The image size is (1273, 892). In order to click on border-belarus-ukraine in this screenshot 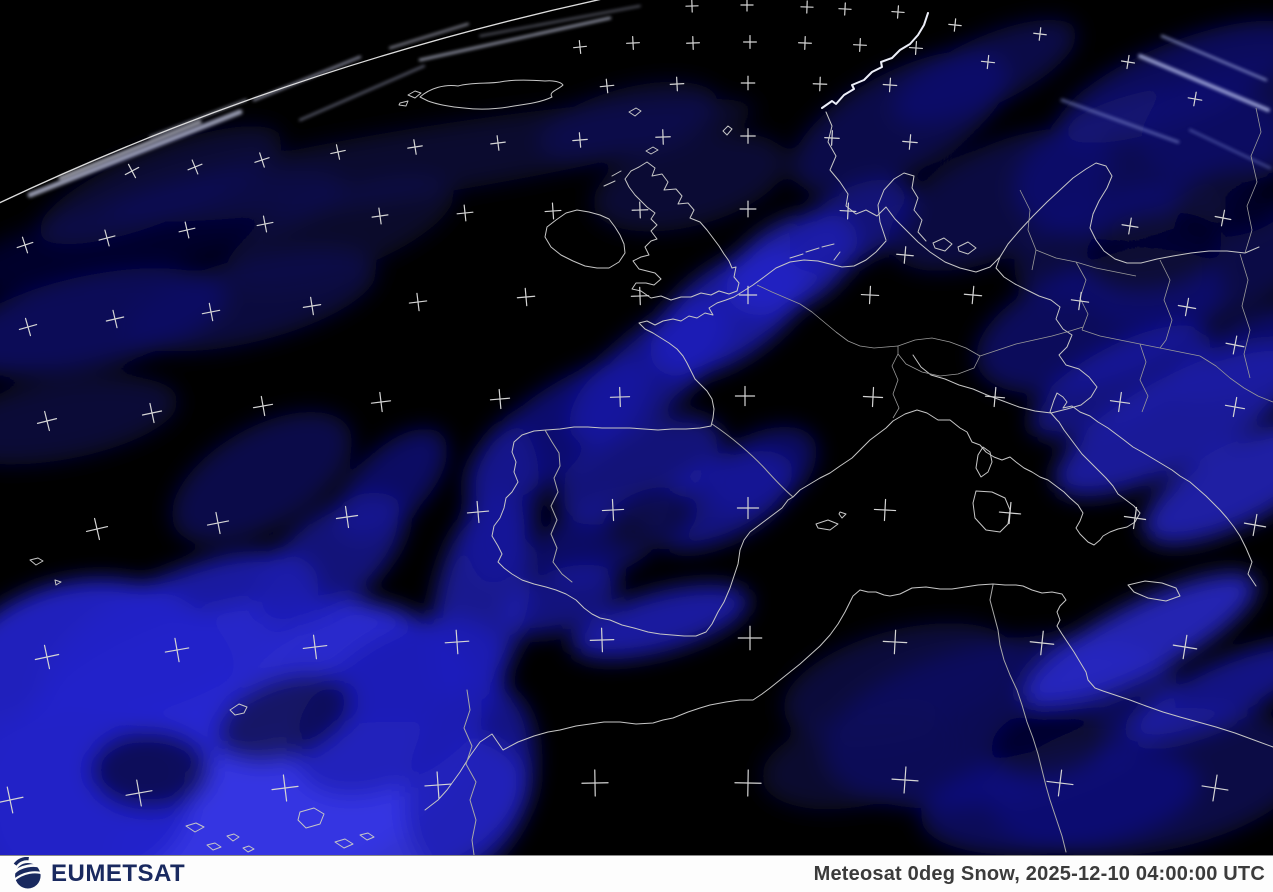, I will do `click(1245, 316)`.